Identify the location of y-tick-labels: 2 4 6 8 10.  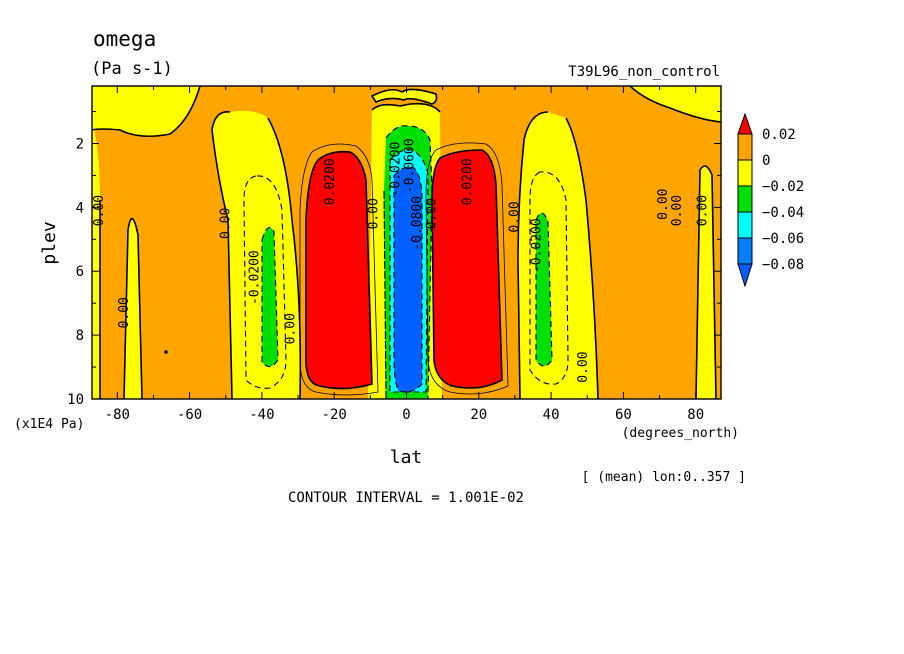
(75, 272).